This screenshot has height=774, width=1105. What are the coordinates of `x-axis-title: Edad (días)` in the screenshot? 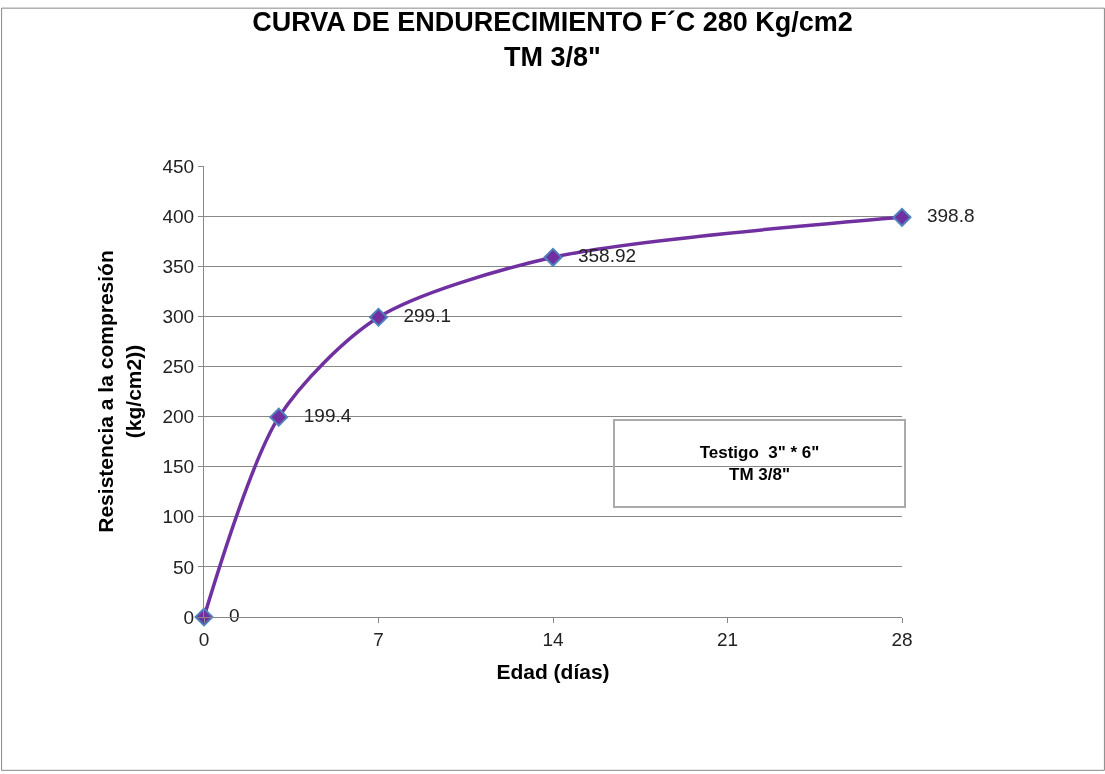 It's located at (553, 671).